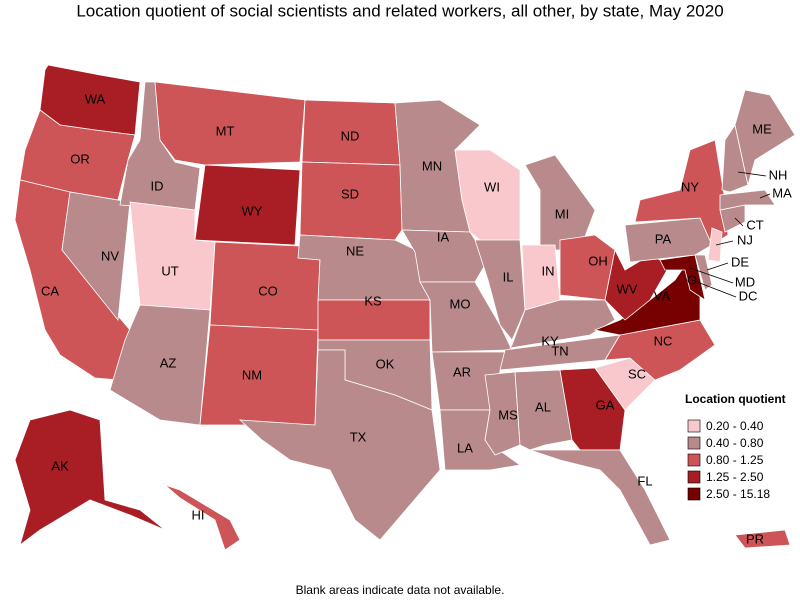  I want to click on state-label: NY, so click(690, 186).